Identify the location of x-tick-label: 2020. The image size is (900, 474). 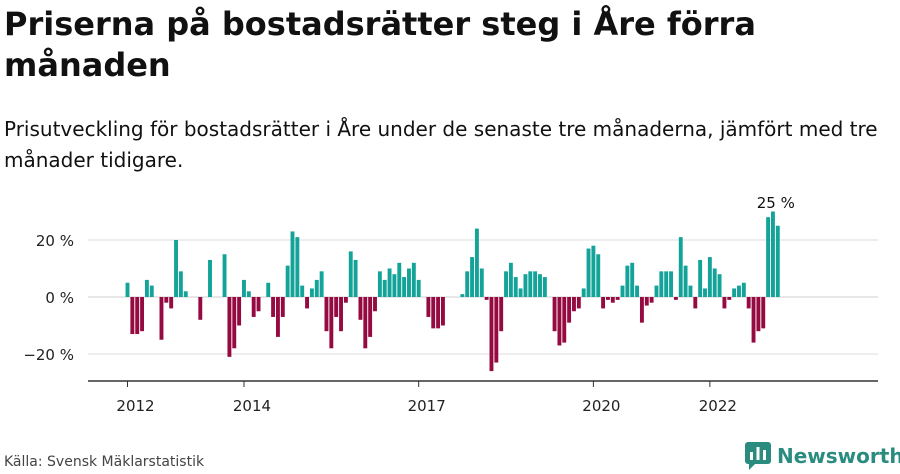
(601, 406).